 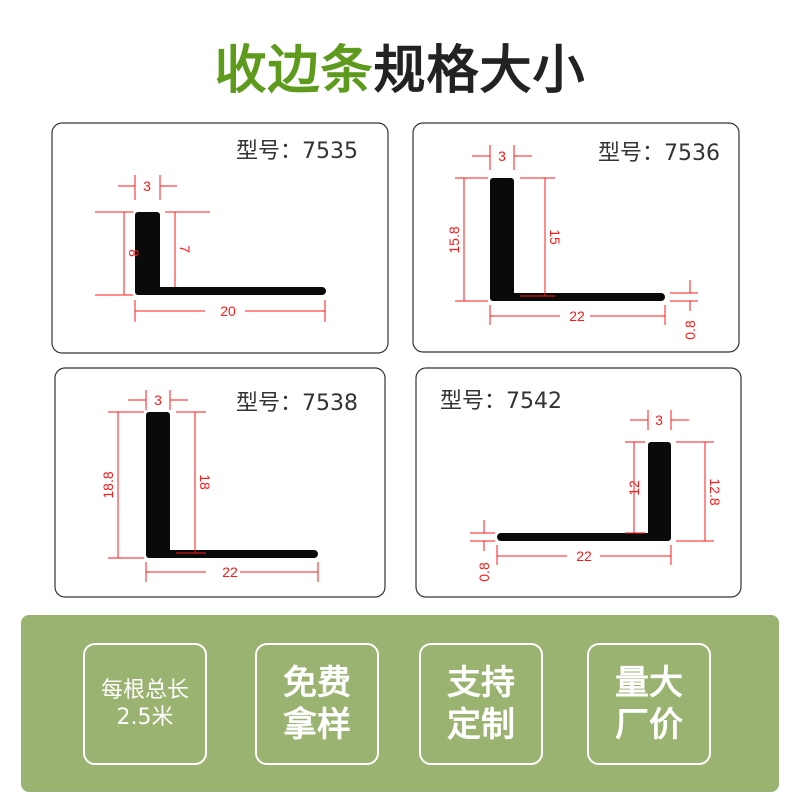 What do you see at coordinates (715, 491) in the screenshot?
I see `dim-height-outer: 12.8` at bounding box center [715, 491].